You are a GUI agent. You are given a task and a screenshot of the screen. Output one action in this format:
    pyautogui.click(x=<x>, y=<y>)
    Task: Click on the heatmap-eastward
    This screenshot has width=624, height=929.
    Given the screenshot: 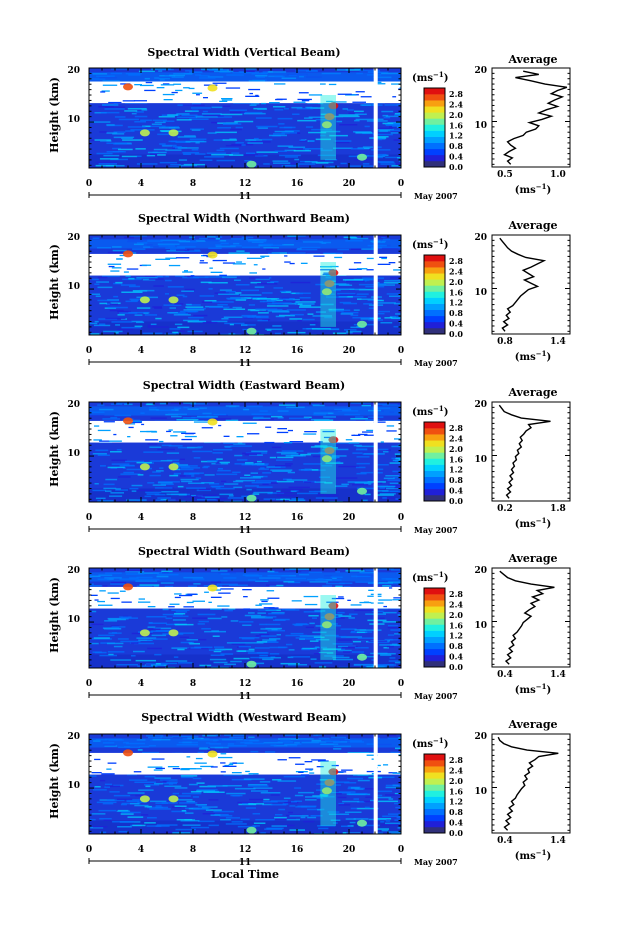 What is the action you would take?
    pyautogui.click(x=245, y=466)
    